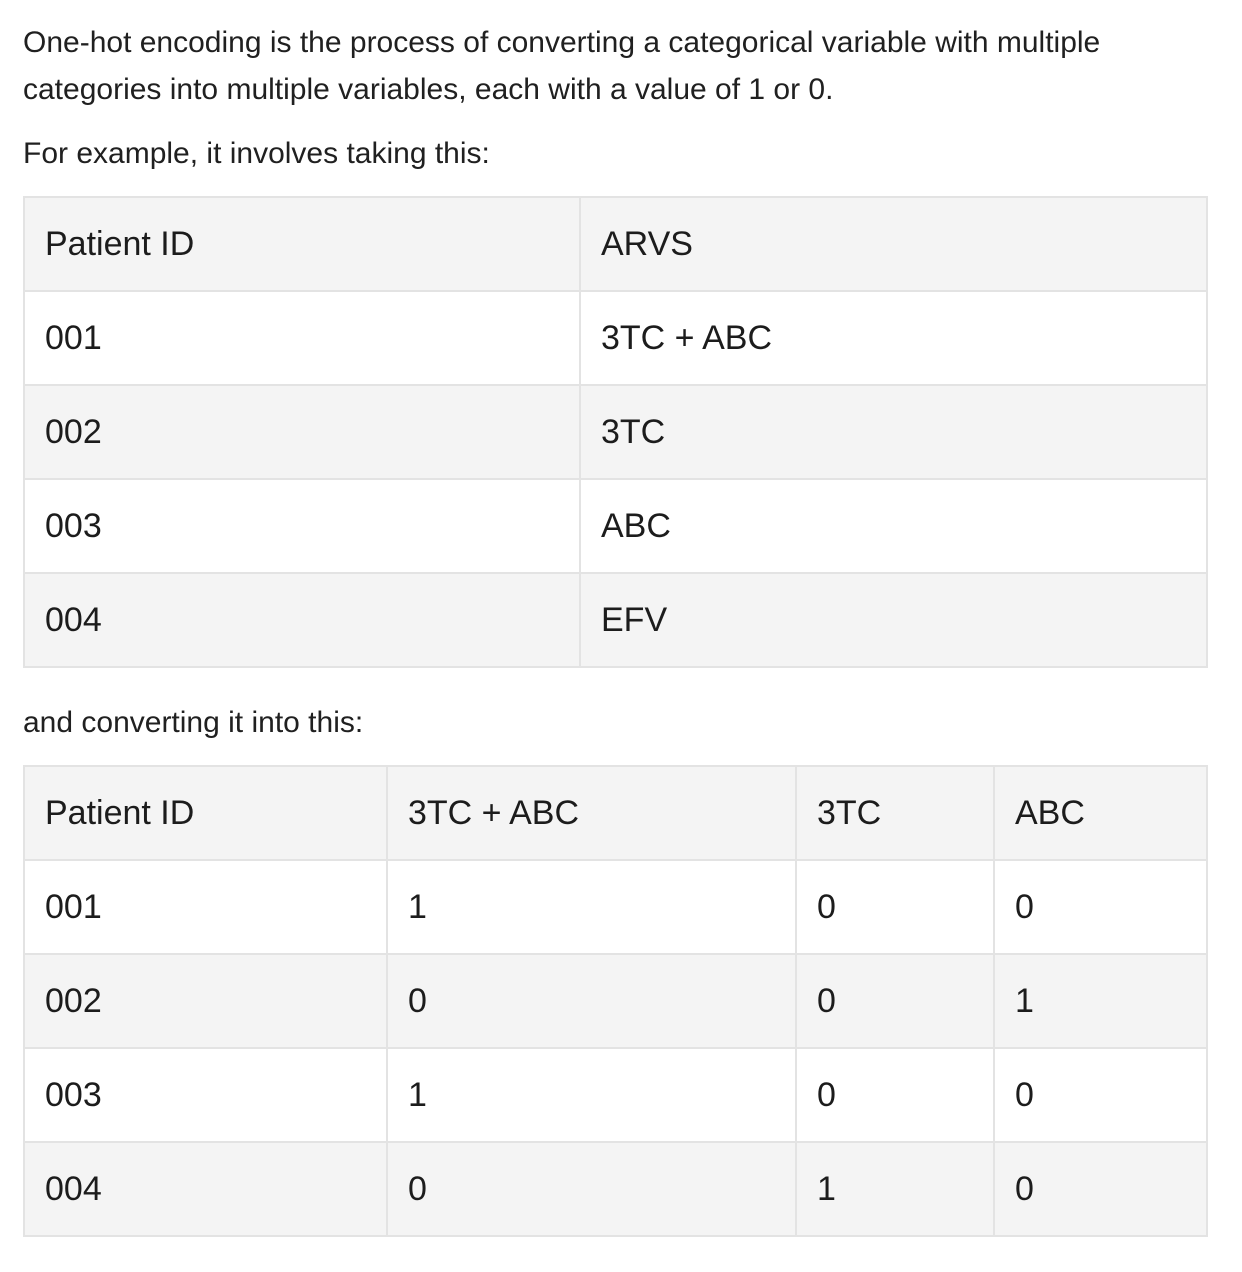 Image resolution: width=1242 pixels, height=1272 pixels. Describe the element at coordinates (893, 620) in the screenshot. I see `table-cell: EFV` at that location.